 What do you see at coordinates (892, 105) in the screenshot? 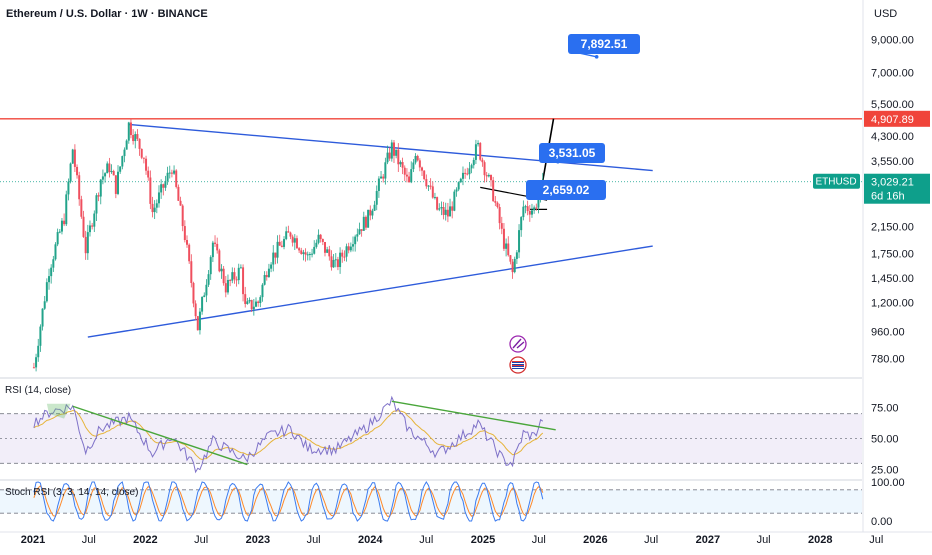
I see `y-tick-label: 5,500.00` at bounding box center [892, 105].